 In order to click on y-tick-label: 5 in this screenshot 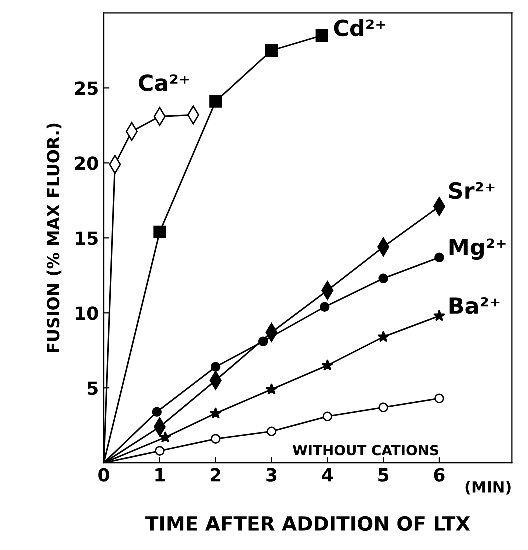, I will do `click(93, 389)`.